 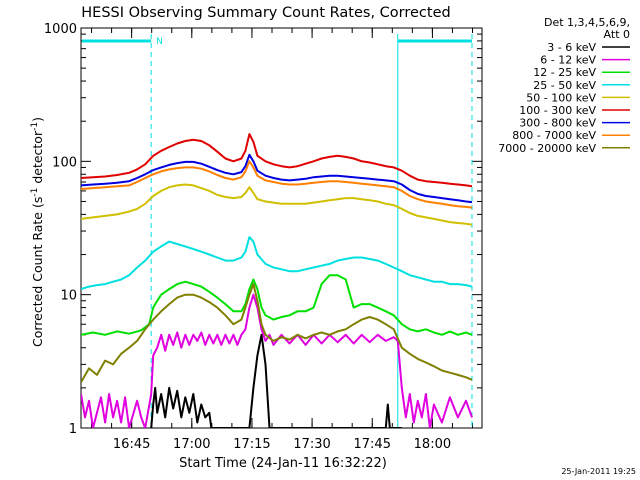 What do you see at coordinates (564, 72) in the screenshot?
I see `legend-label: 12 - 25 keV` at bounding box center [564, 72].